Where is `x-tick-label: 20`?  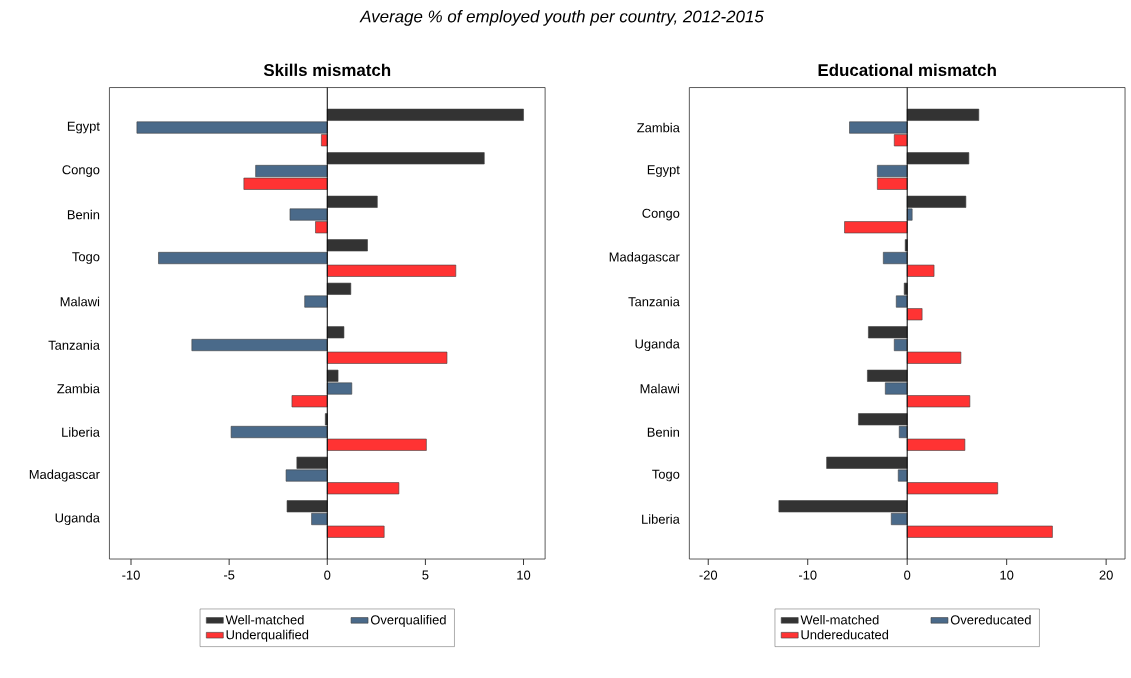
x-tick-label: 20 is located at coordinates (1106, 575).